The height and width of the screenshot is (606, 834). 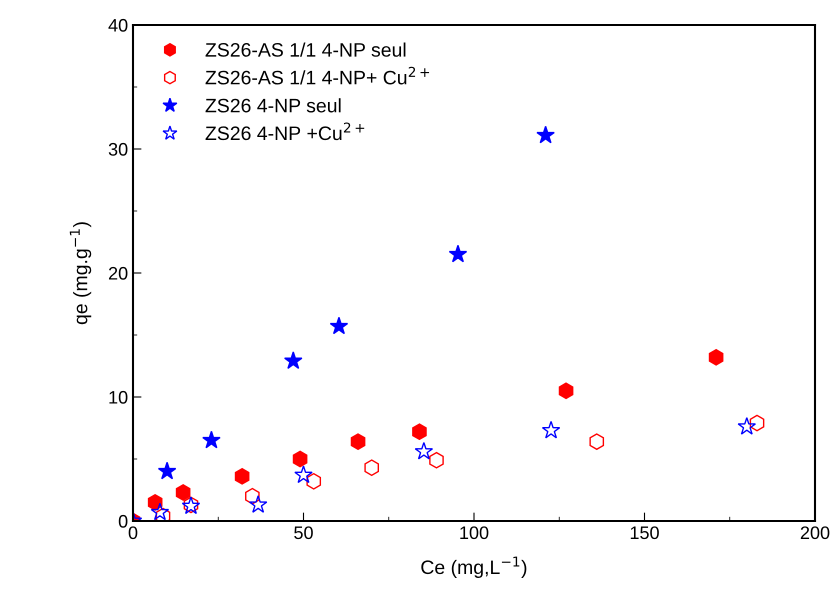 I want to click on y-tick-label: 0, so click(x=123, y=521).